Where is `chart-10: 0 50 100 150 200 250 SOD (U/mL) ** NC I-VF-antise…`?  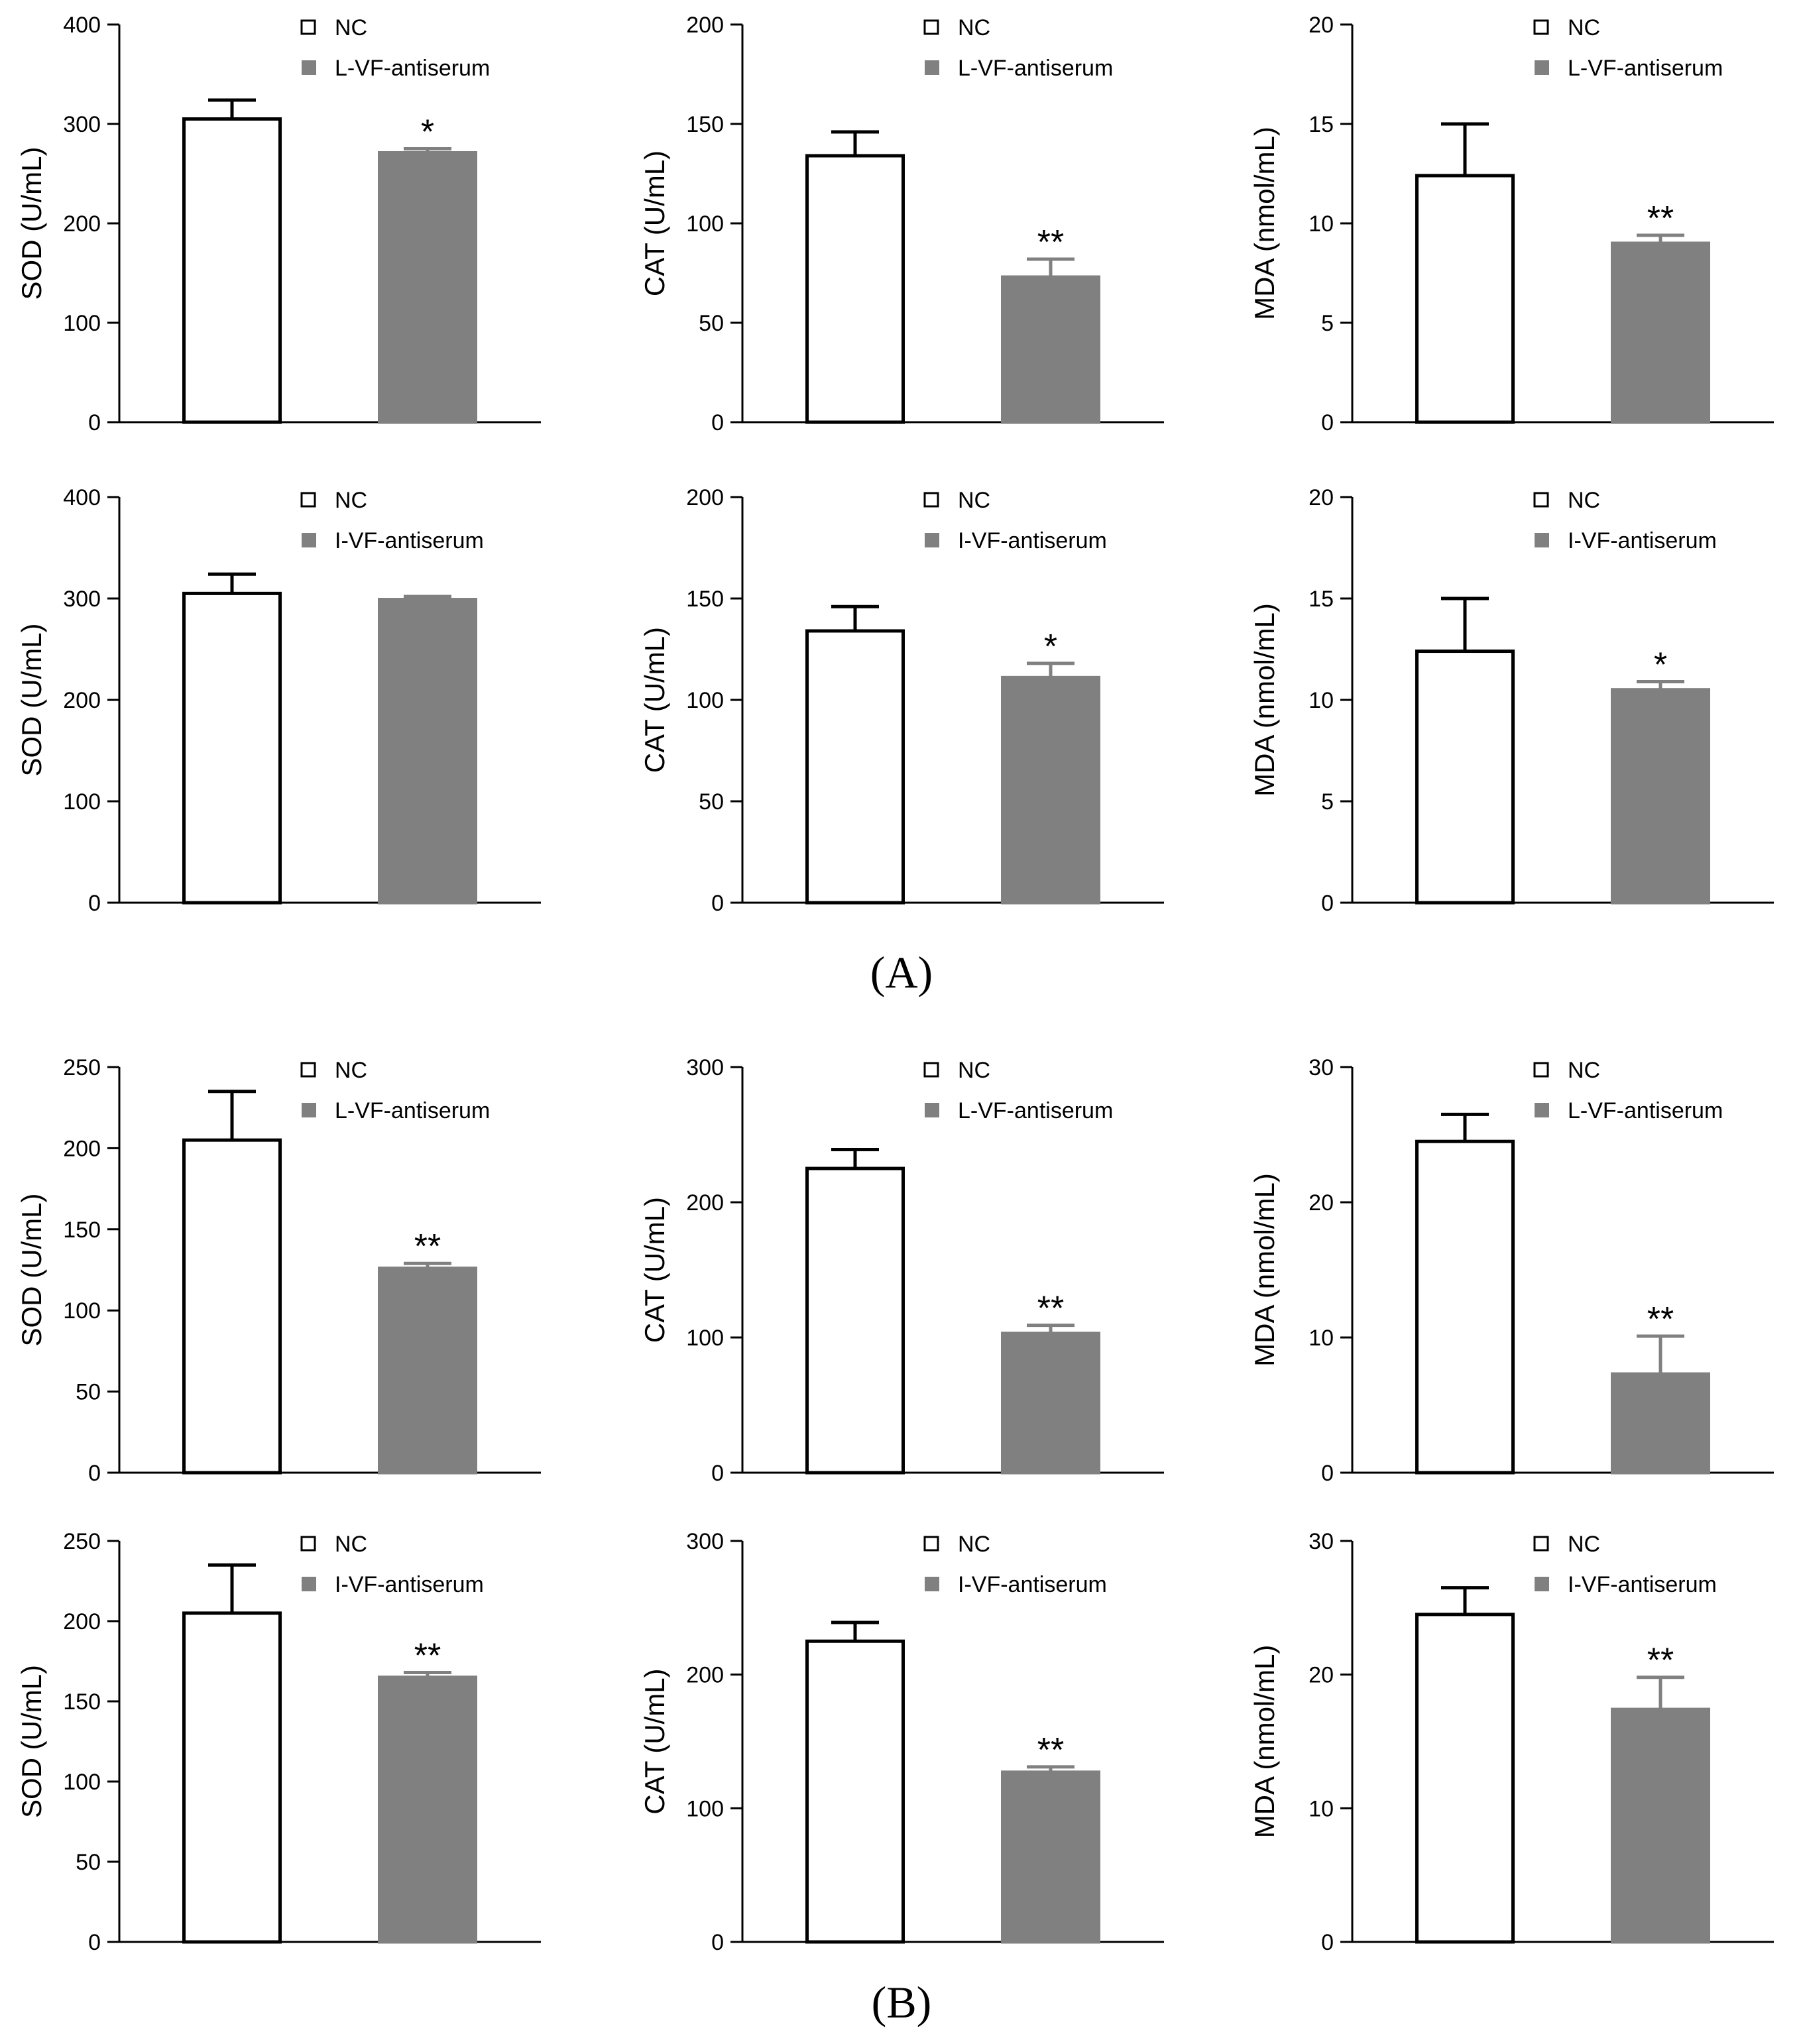
chart-10: 0 50 100 150 200 250 SOD (U/mL) ** NC I-VF-antise… is located at coordinates (278, 1742).